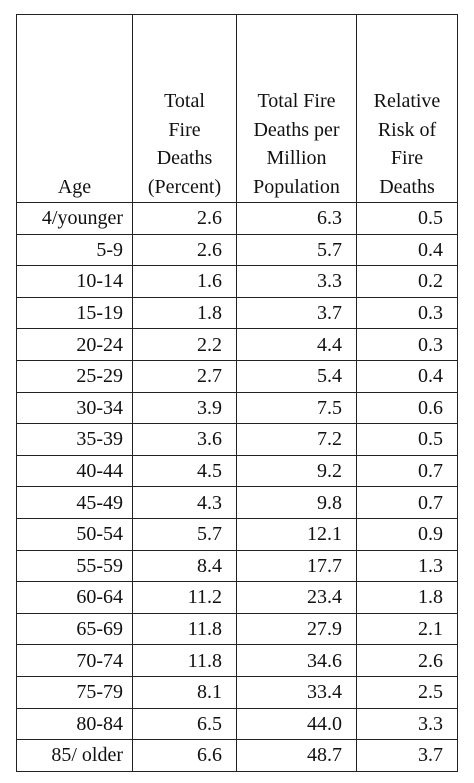  Describe the element at coordinates (74, 344) in the screenshot. I see `cell-age: 20-24` at that location.